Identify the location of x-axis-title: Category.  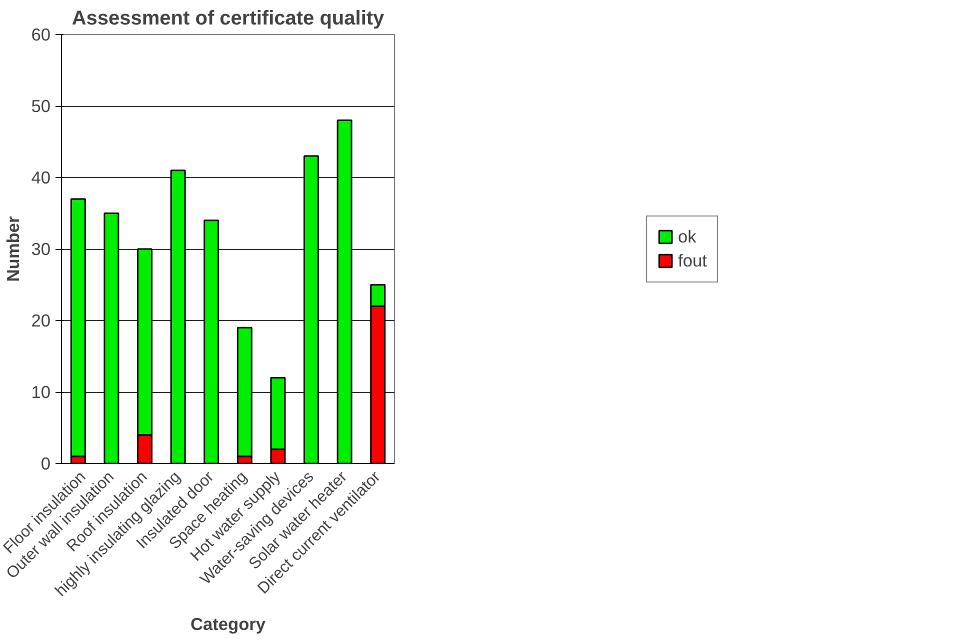
(228, 624).